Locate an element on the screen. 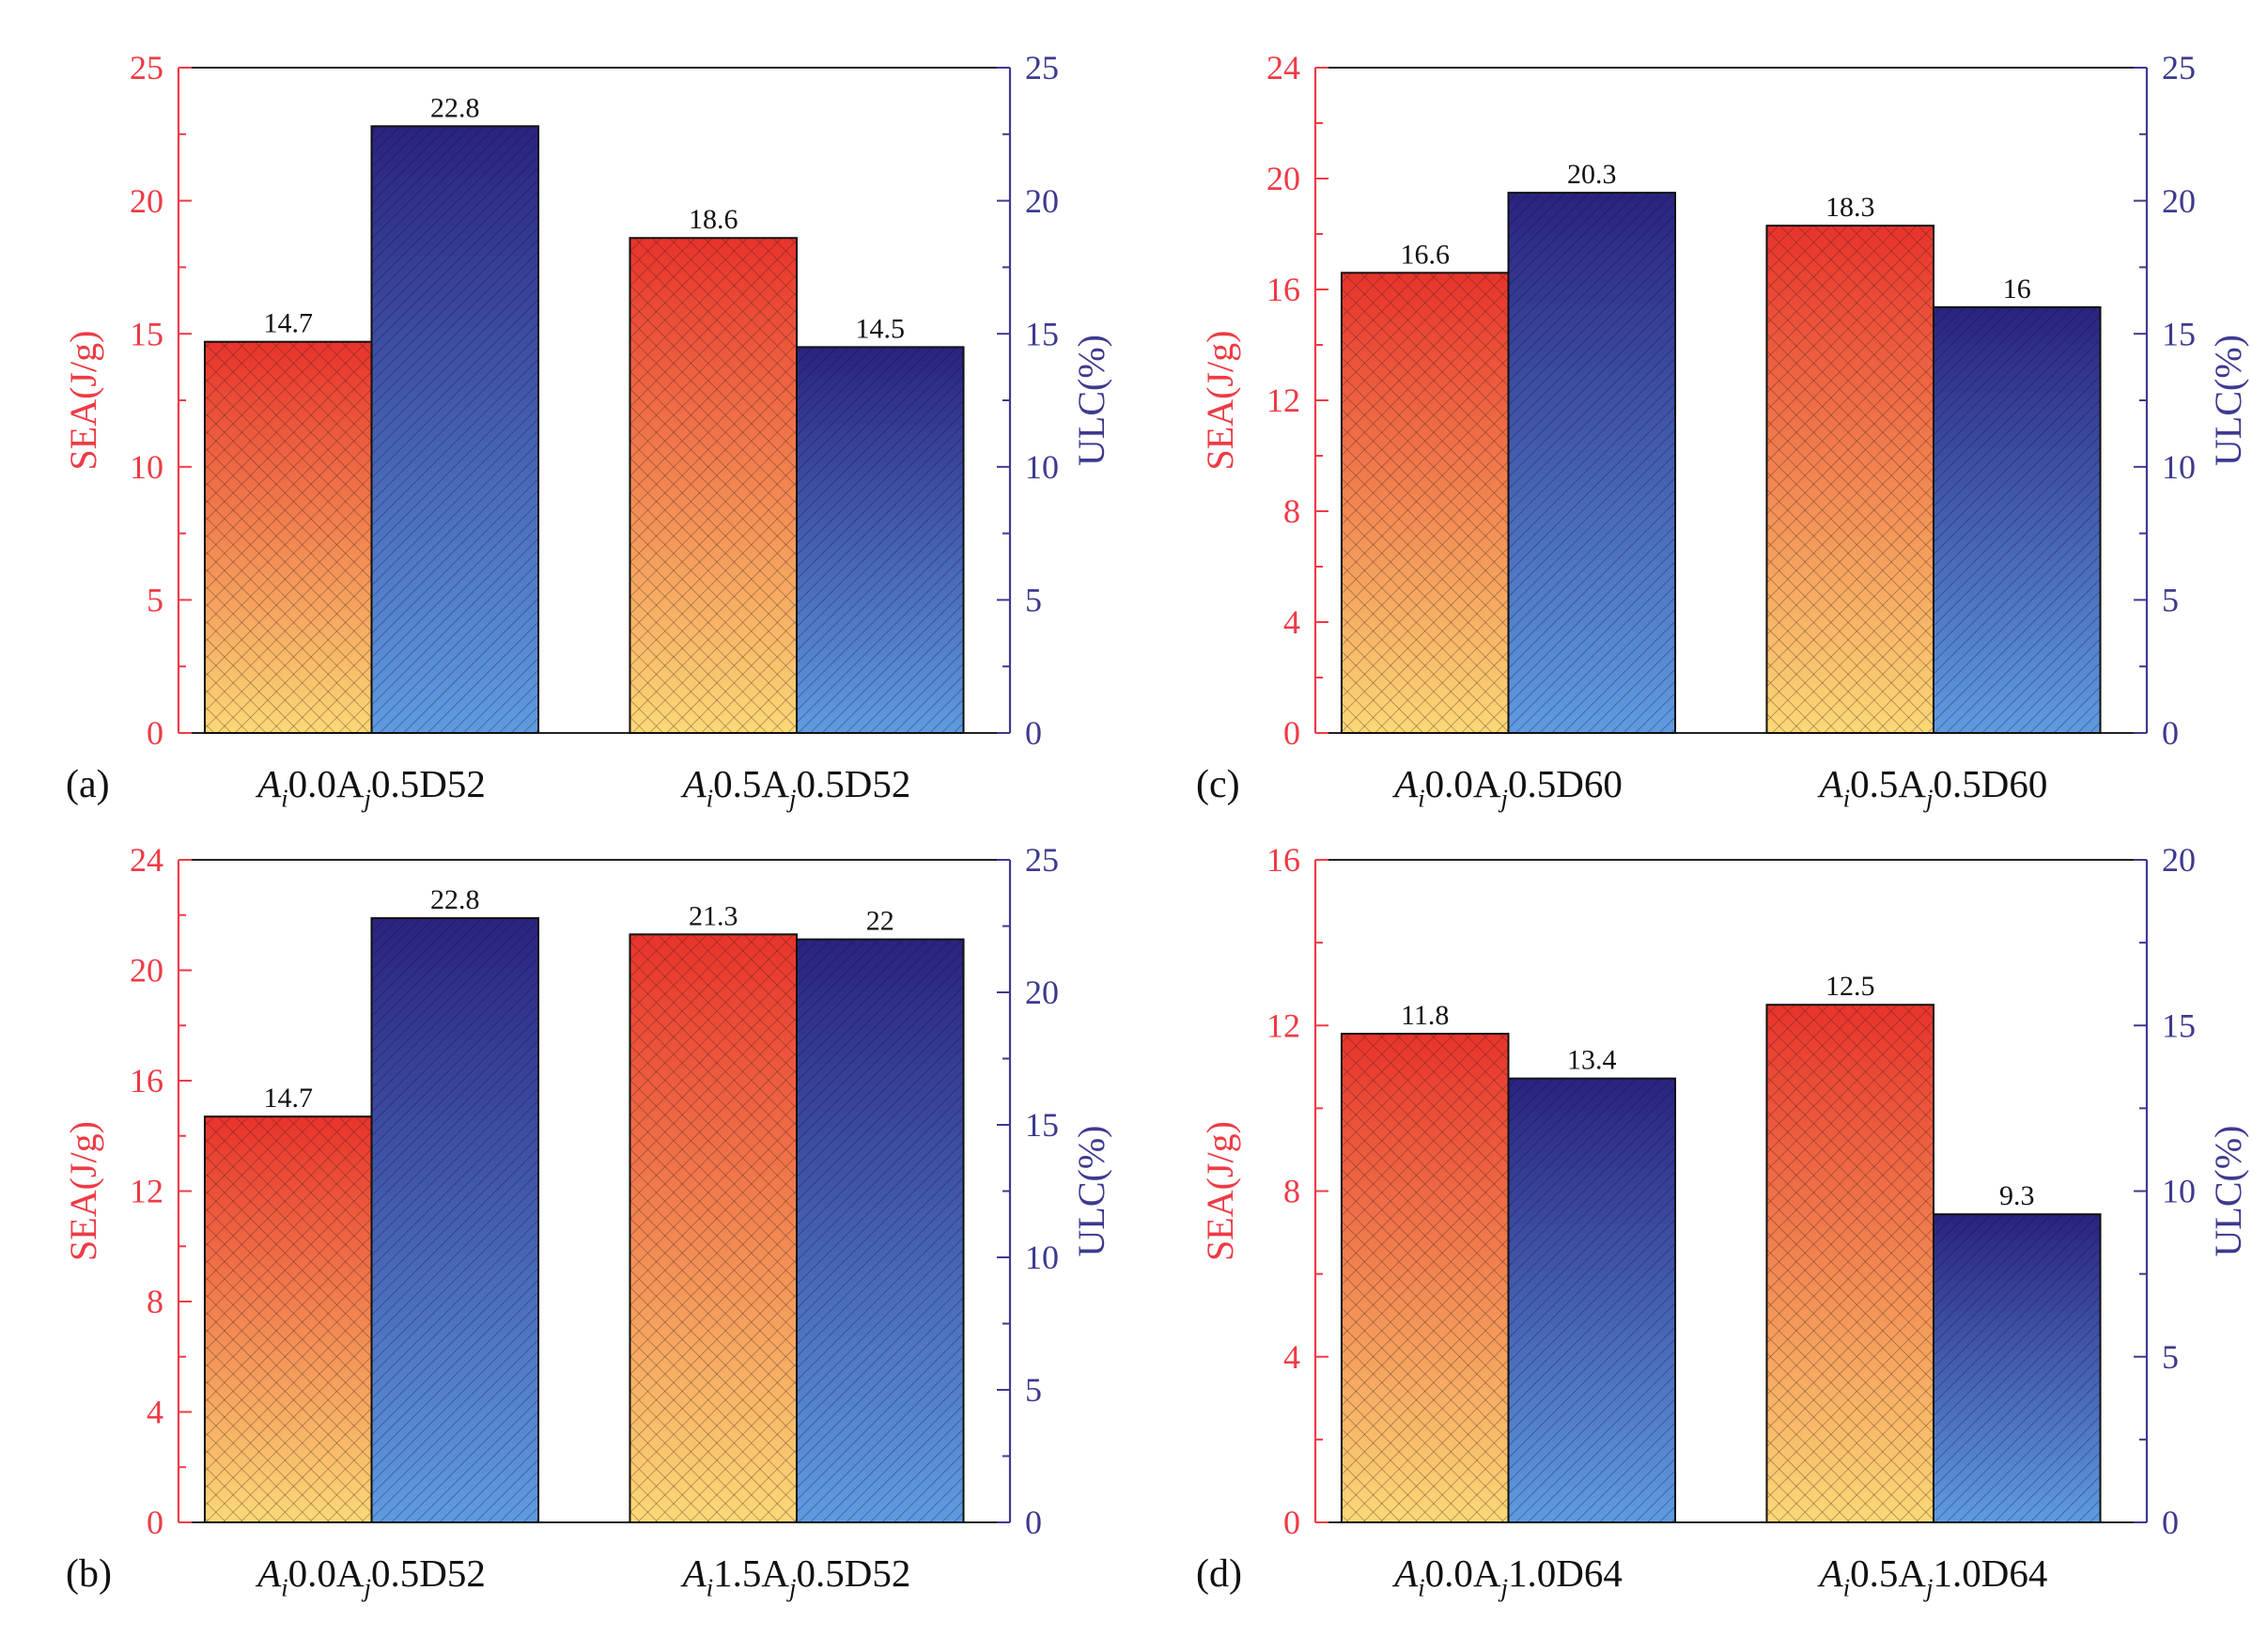 The image size is (2268, 1637). category-label: Ai0.5Aj1.0D64 is located at coordinates (1932, 1576).